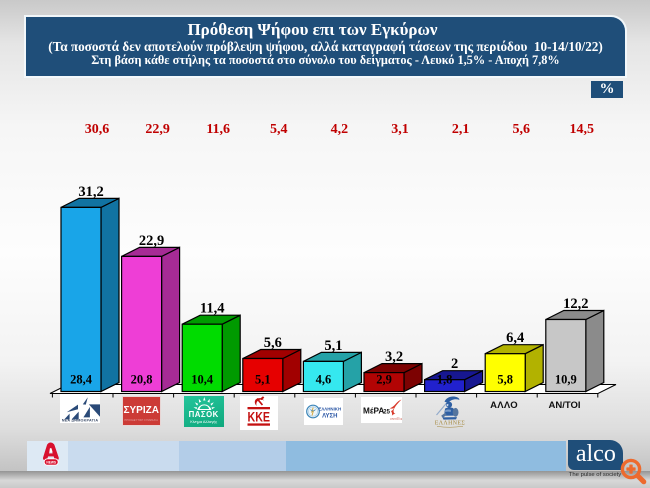  Describe the element at coordinates (97, 129) in the screenshot. I see `svg-text: 30,6` at that location.